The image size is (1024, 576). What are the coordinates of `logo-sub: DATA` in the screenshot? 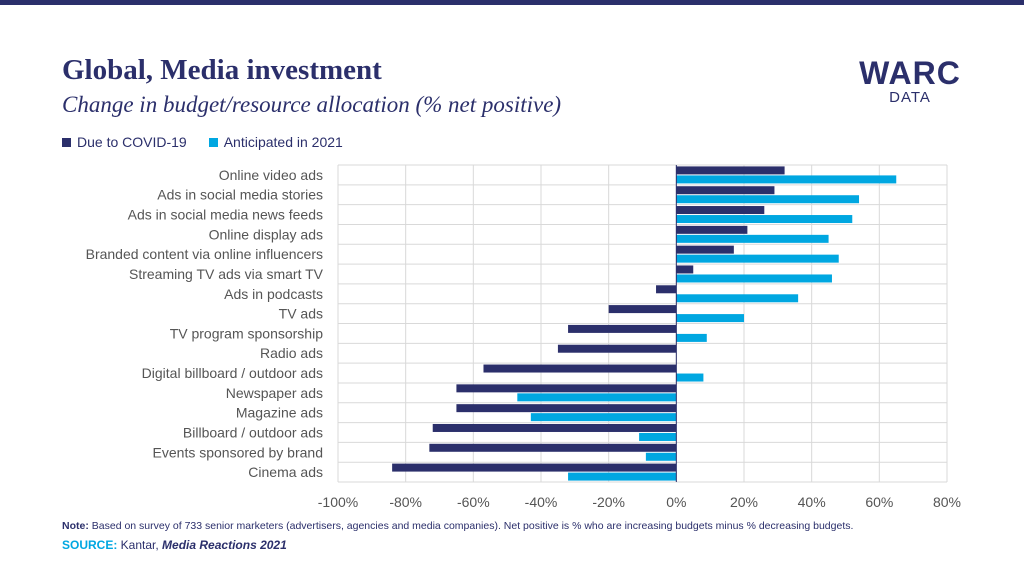 It's located at (910, 97).